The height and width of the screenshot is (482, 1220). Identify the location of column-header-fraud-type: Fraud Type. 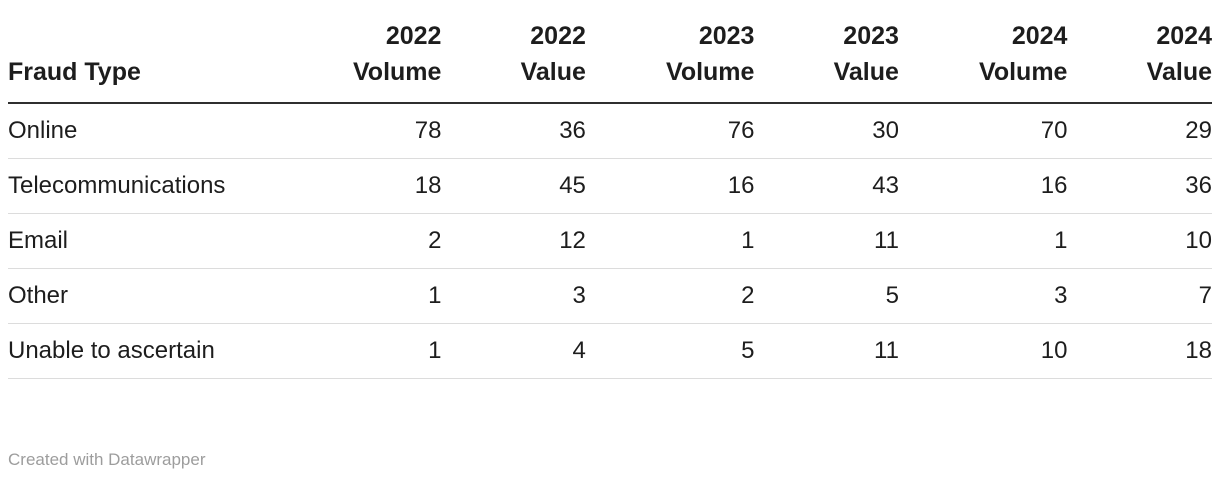
(152, 58).